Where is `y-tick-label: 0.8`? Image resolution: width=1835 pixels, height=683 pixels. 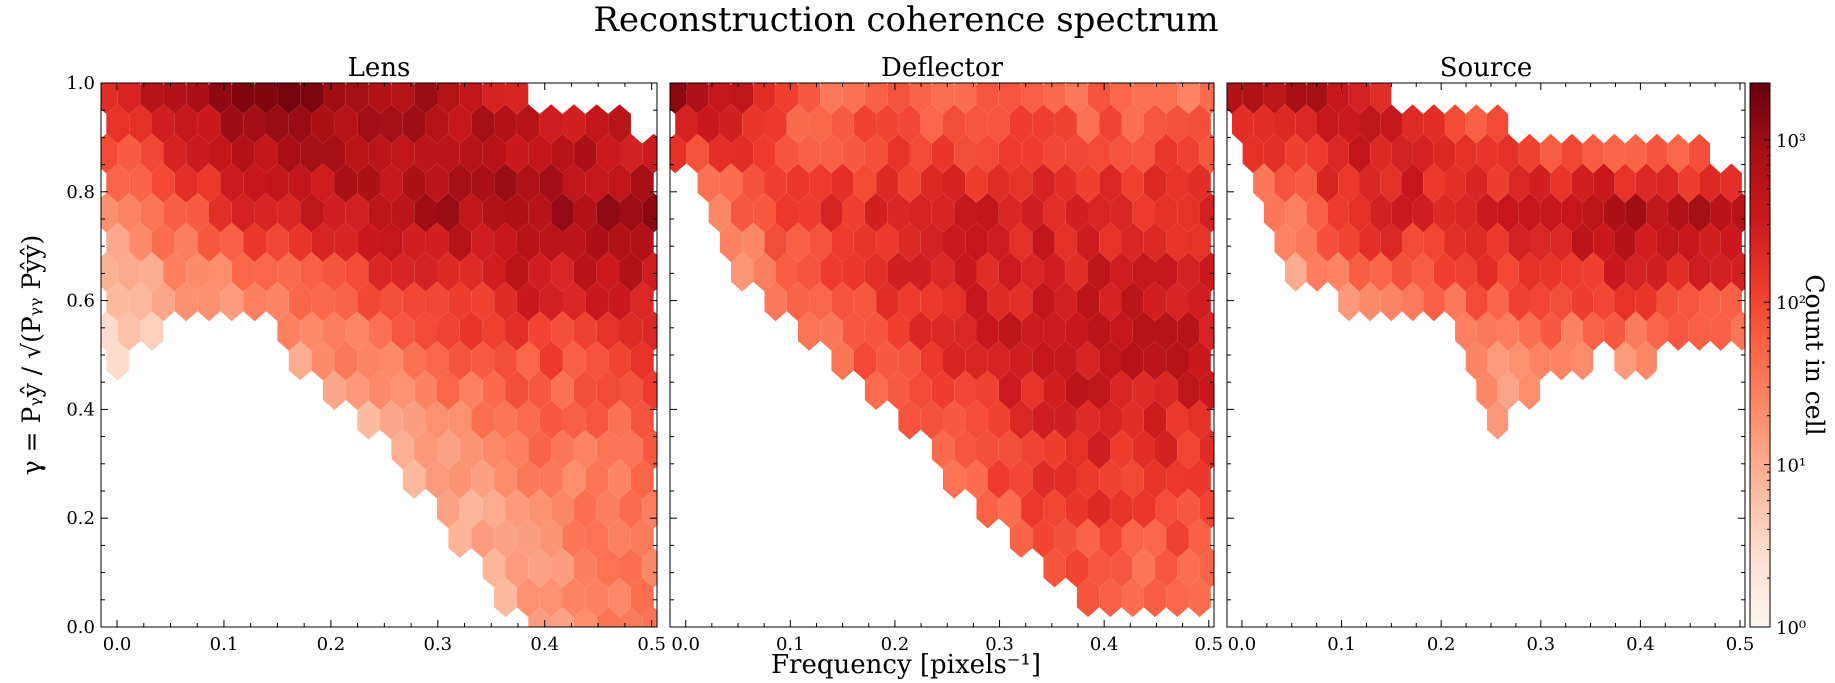
y-tick-label: 0.8 is located at coordinates (80, 192).